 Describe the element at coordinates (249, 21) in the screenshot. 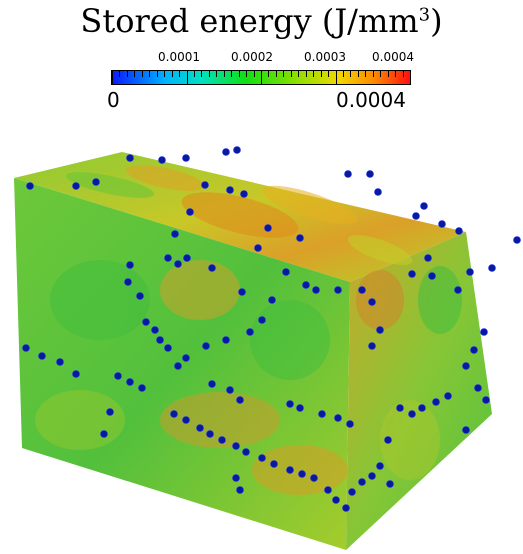

I see `title-text: Stored energy (J/mm` at that location.